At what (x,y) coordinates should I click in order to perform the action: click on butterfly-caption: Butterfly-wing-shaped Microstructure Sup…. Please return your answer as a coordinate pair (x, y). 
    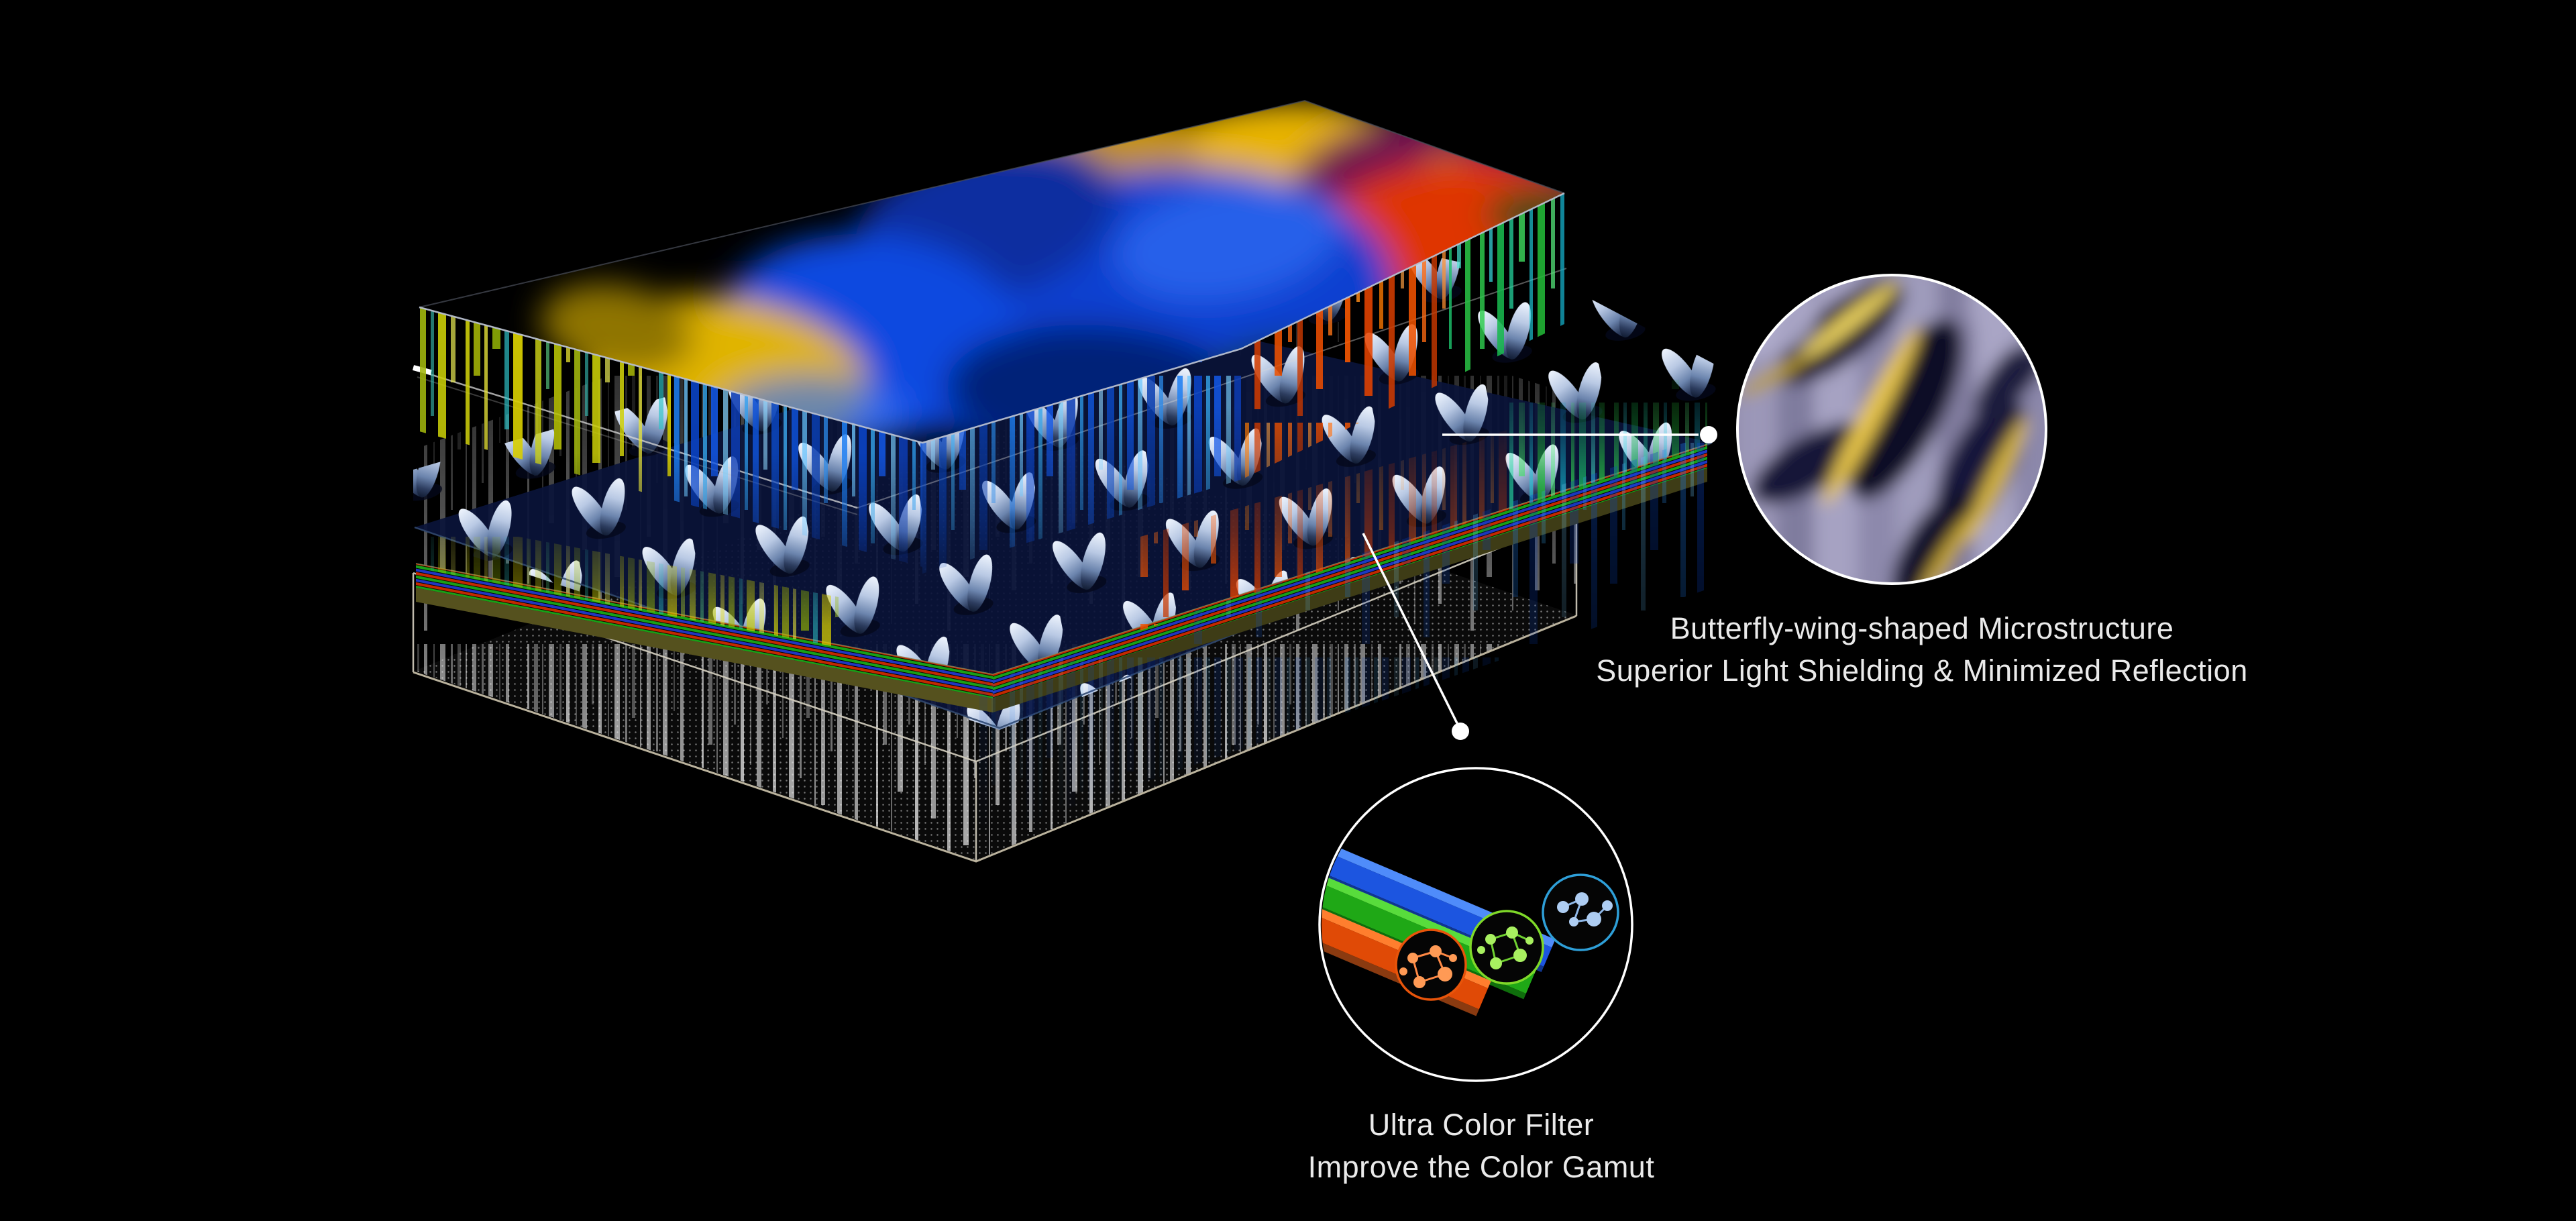
    Looking at the image, I should click on (1922, 649).